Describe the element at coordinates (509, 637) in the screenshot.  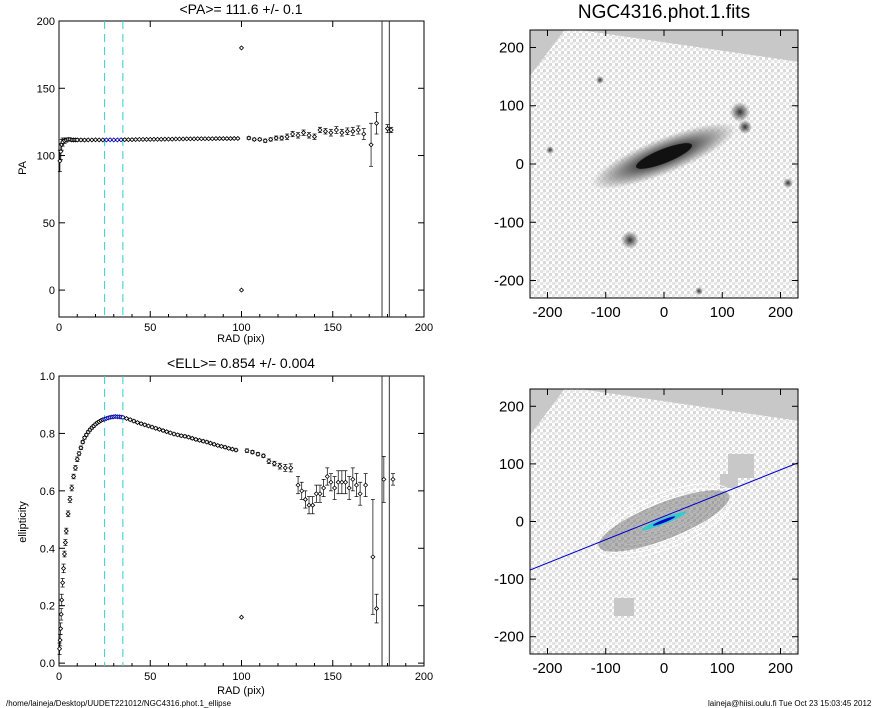
I see `fit-y-tick-label: -200` at that location.